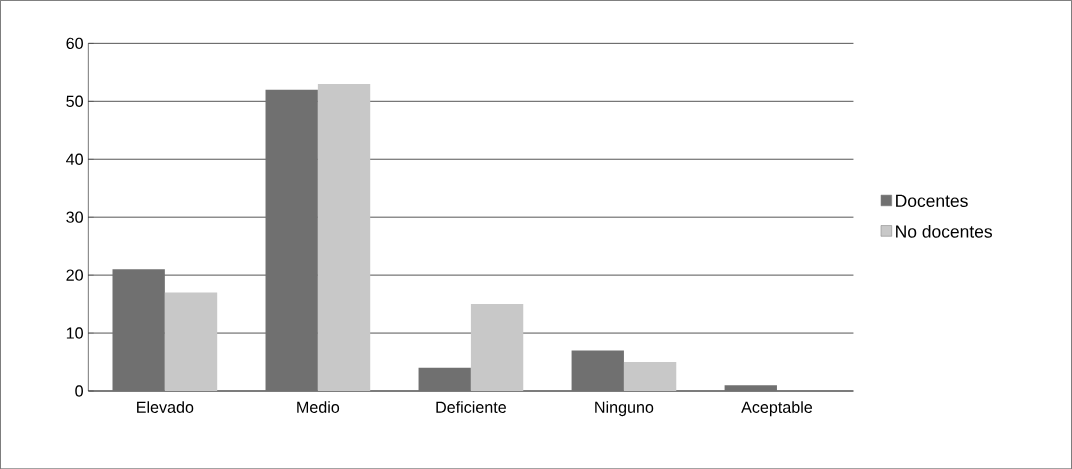  I want to click on x-tick-label: Deficiente, so click(471, 407).